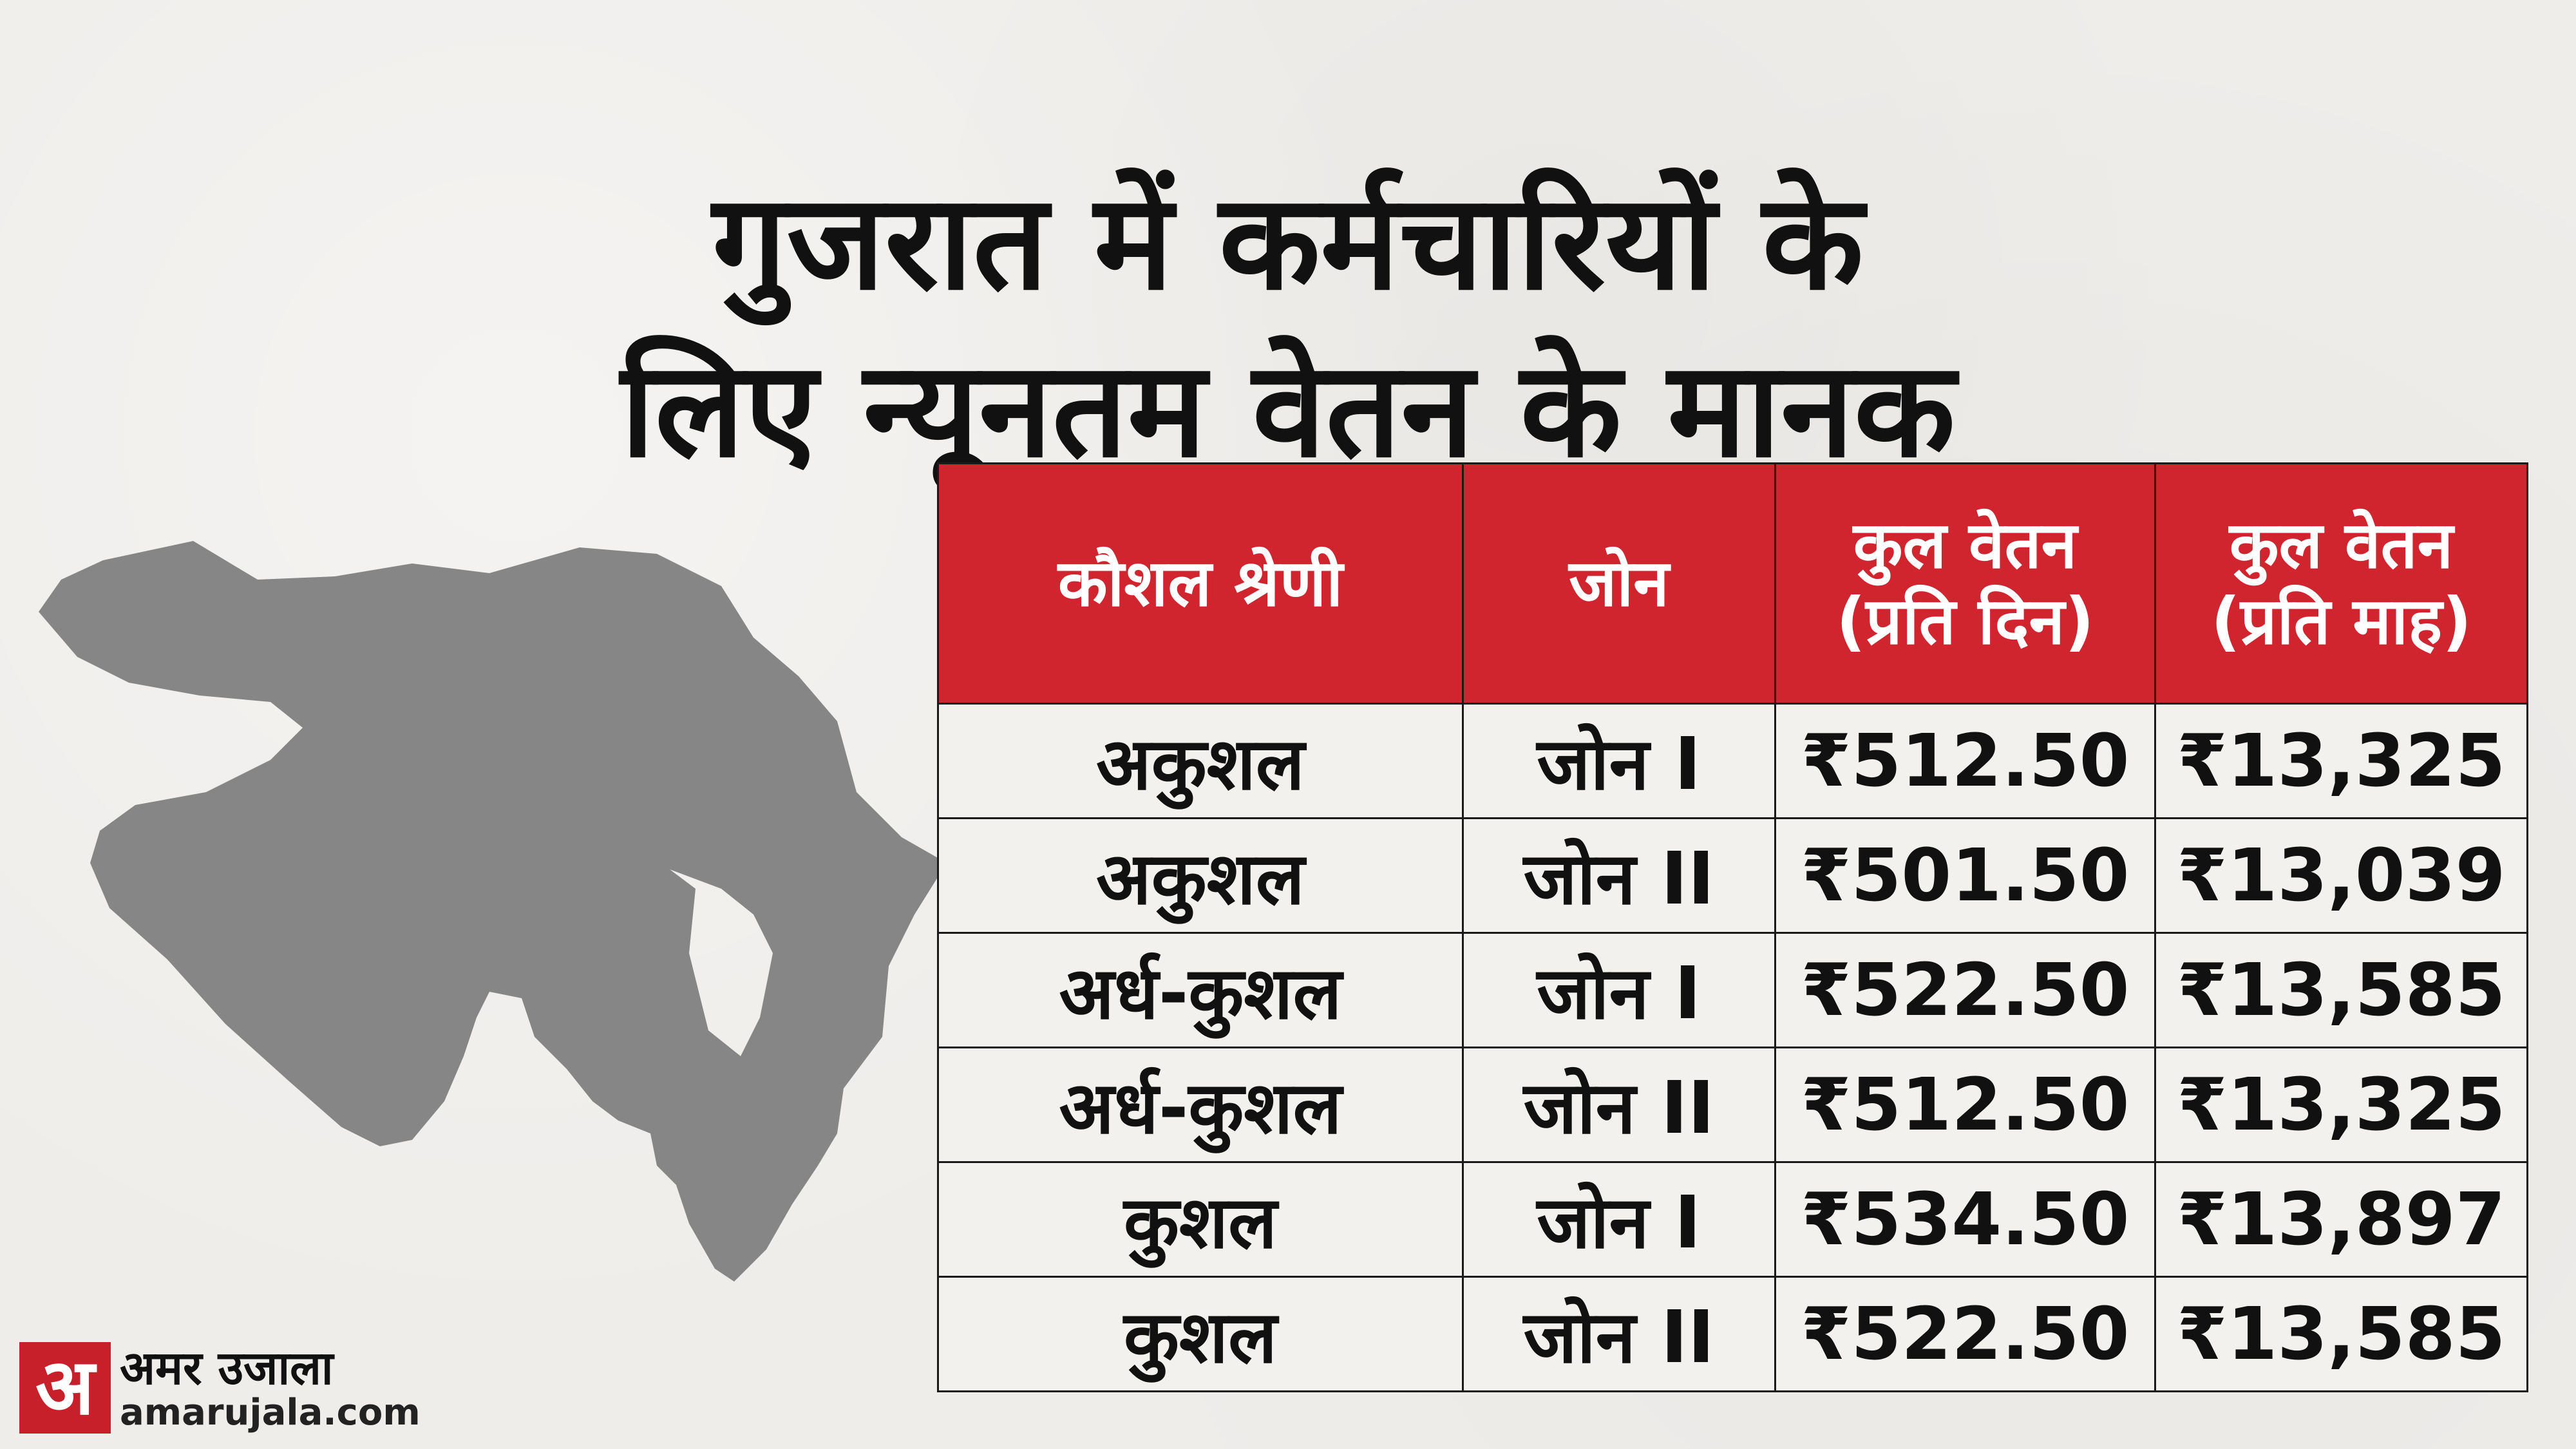 Image resolution: width=2576 pixels, height=1449 pixels. I want to click on amar-ujala-logo-mark: अ, so click(65, 1388).